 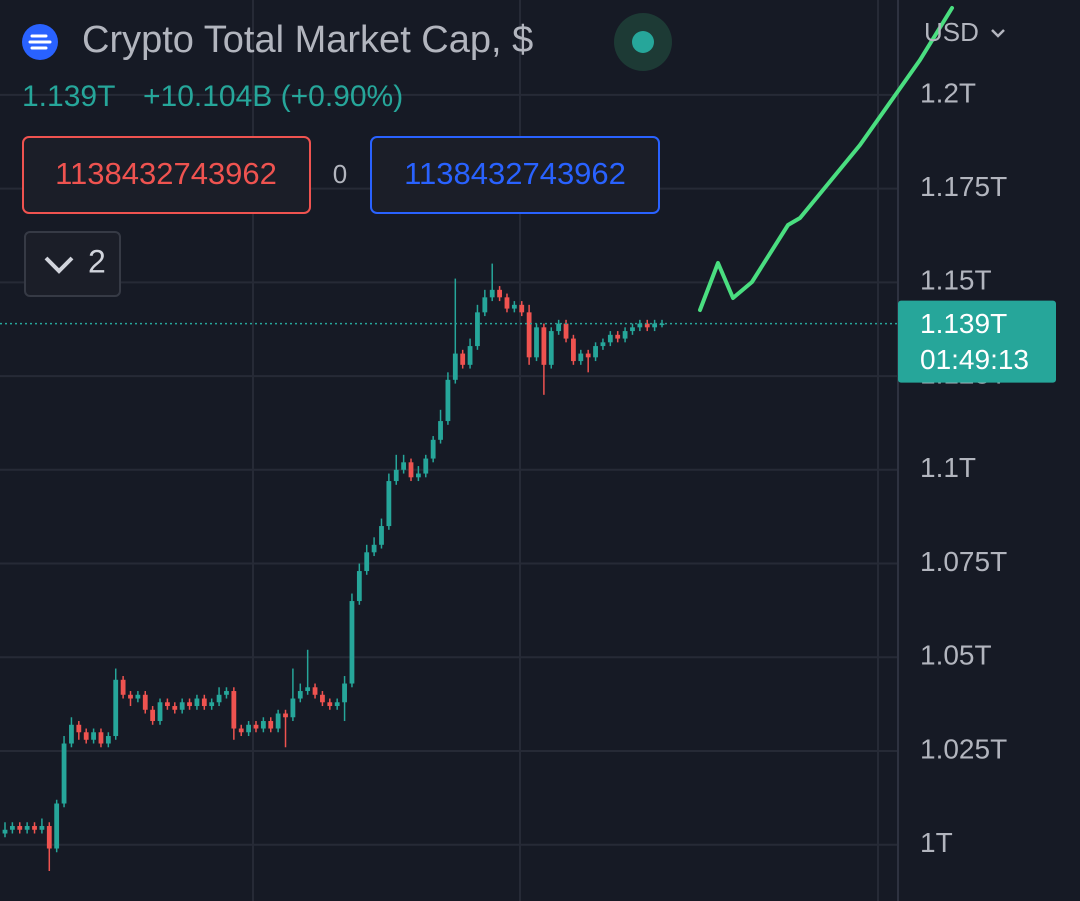 I want to click on y-tick-label: 1.1T, so click(x=948, y=467).